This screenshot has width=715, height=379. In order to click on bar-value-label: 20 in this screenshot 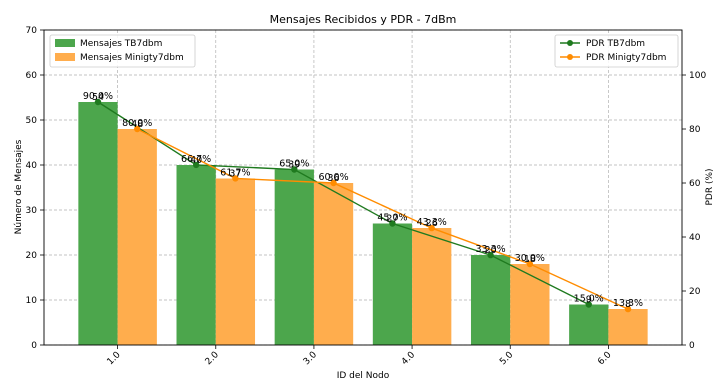, I will do `click(491, 250)`.